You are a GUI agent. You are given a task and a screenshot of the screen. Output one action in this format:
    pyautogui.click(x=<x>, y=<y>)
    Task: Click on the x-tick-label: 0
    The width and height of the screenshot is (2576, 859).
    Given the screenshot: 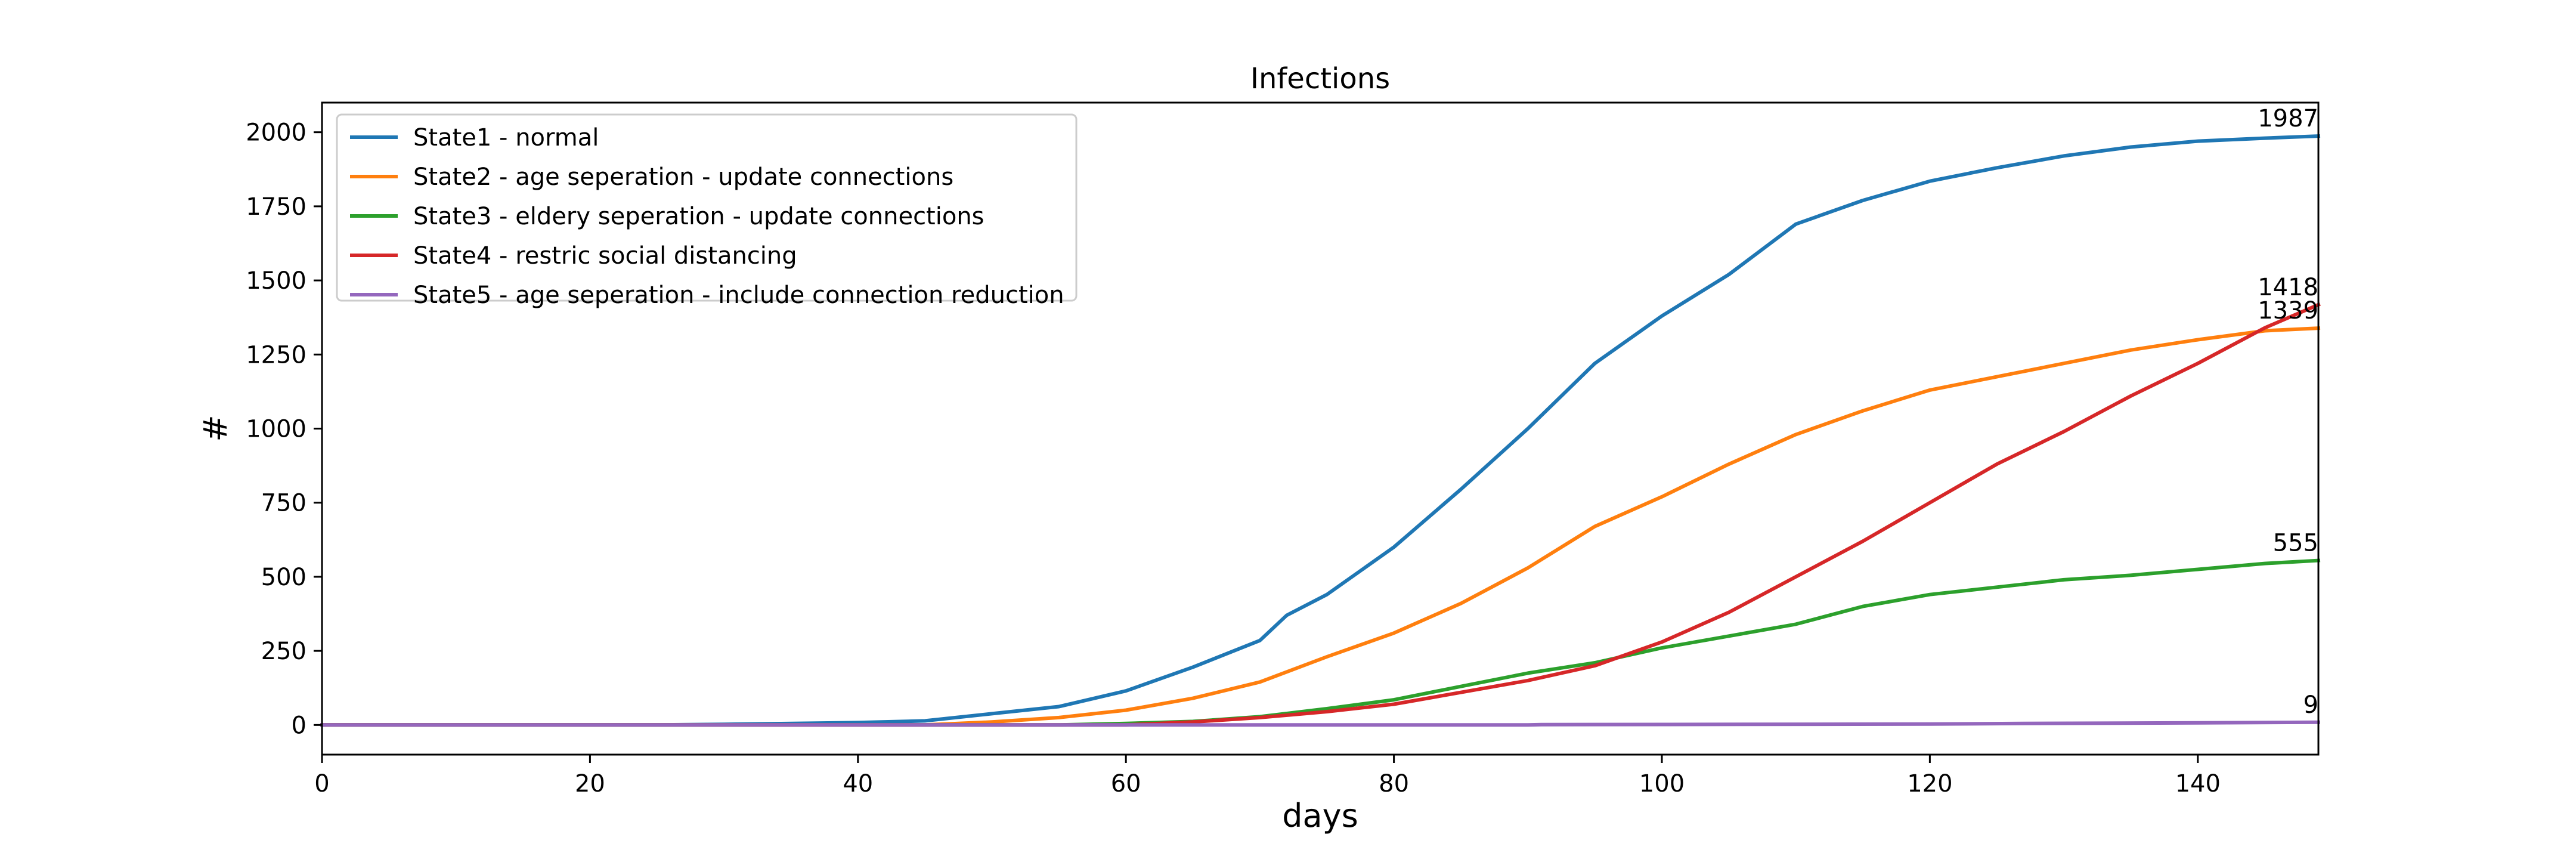 What is the action you would take?
    pyautogui.click(x=322, y=784)
    